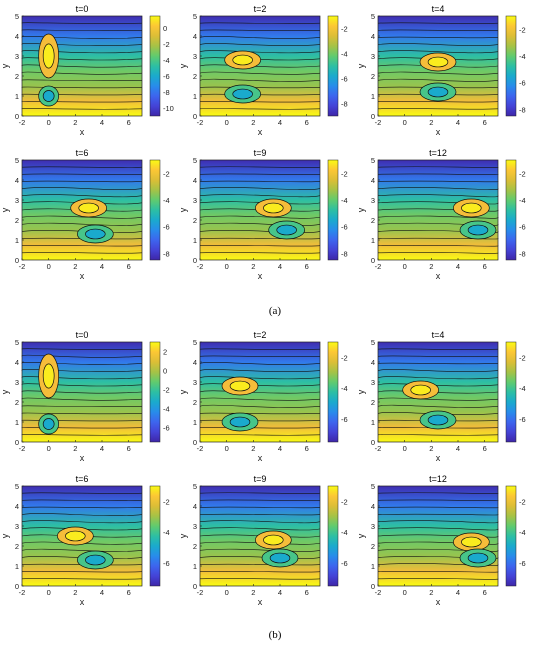 The height and width of the screenshot is (653, 550). What do you see at coordinates (166, 390) in the screenshot?
I see `colorbar-tick-label: -2` at bounding box center [166, 390].